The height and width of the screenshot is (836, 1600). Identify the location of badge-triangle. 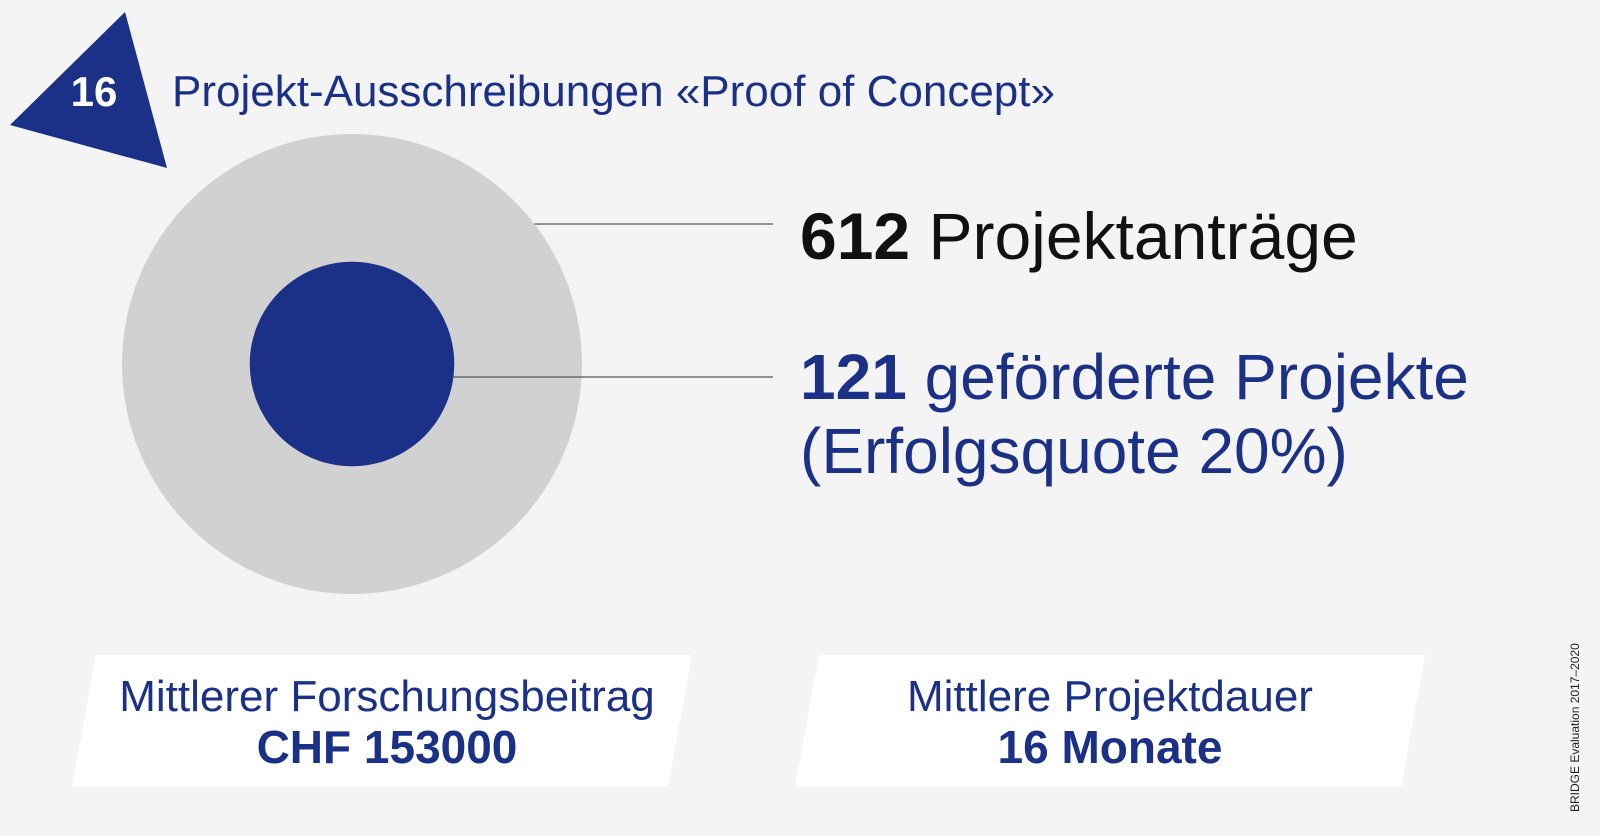
(88, 90).